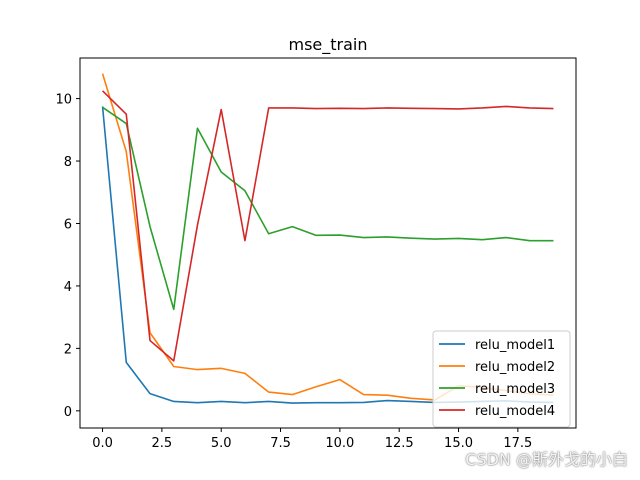 The height and width of the screenshot is (480, 640). I want to click on y-tick-label: 6, so click(68, 224).